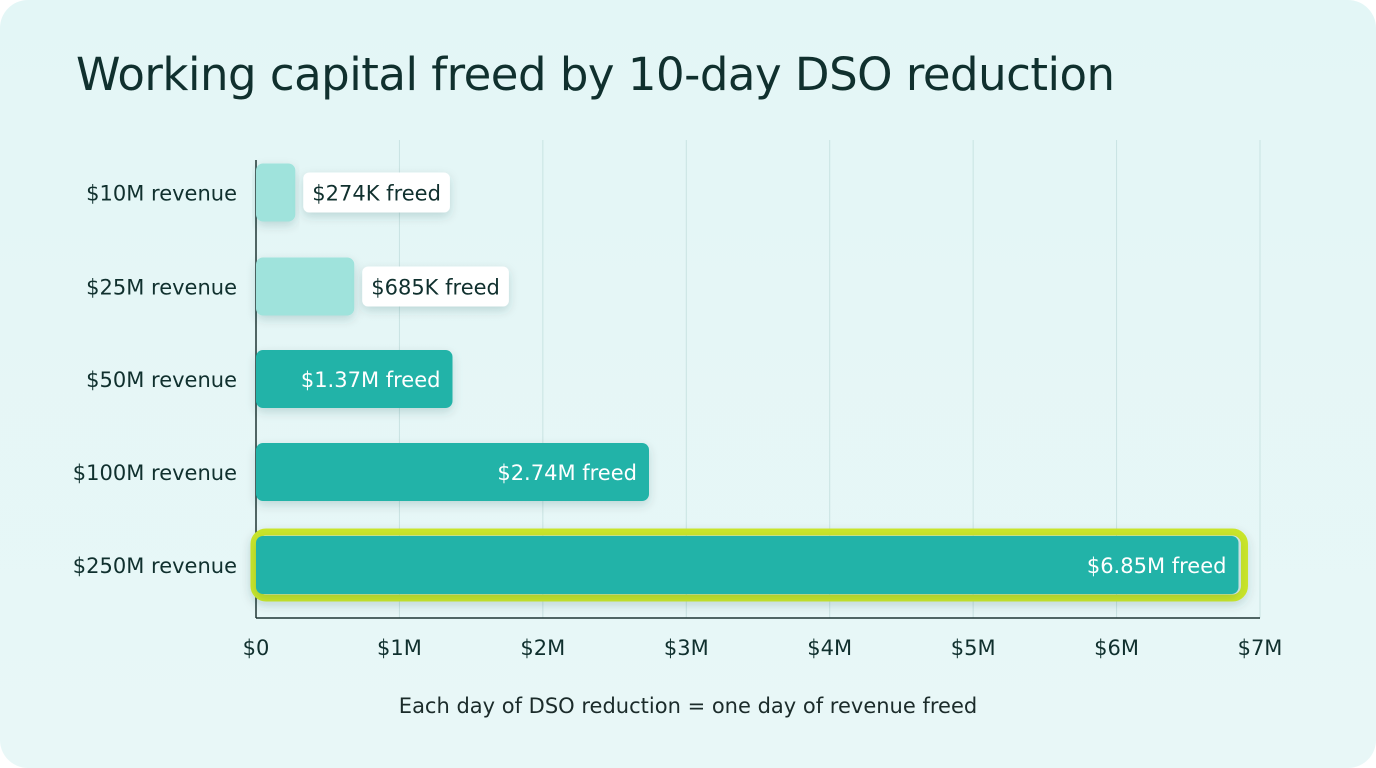 The width and height of the screenshot is (1376, 768). I want to click on data-label: $685K freed, so click(435, 288).